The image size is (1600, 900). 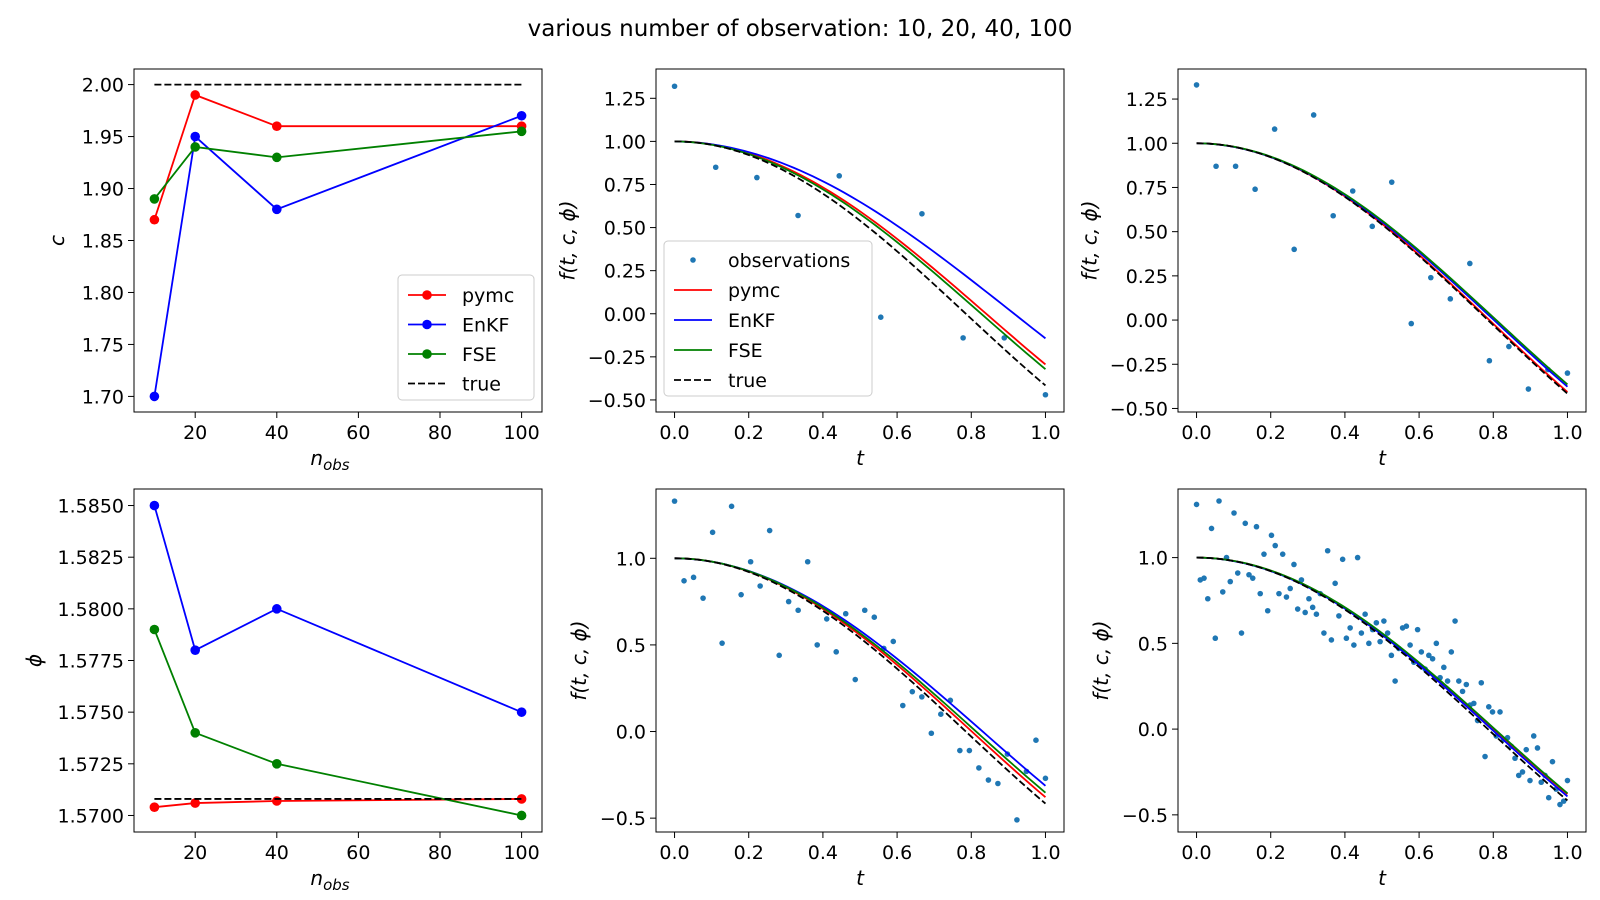 What do you see at coordinates (971, 853) in the screenshot?
I see `x-tick-label: 0.8` at bounding box center [971, 853].